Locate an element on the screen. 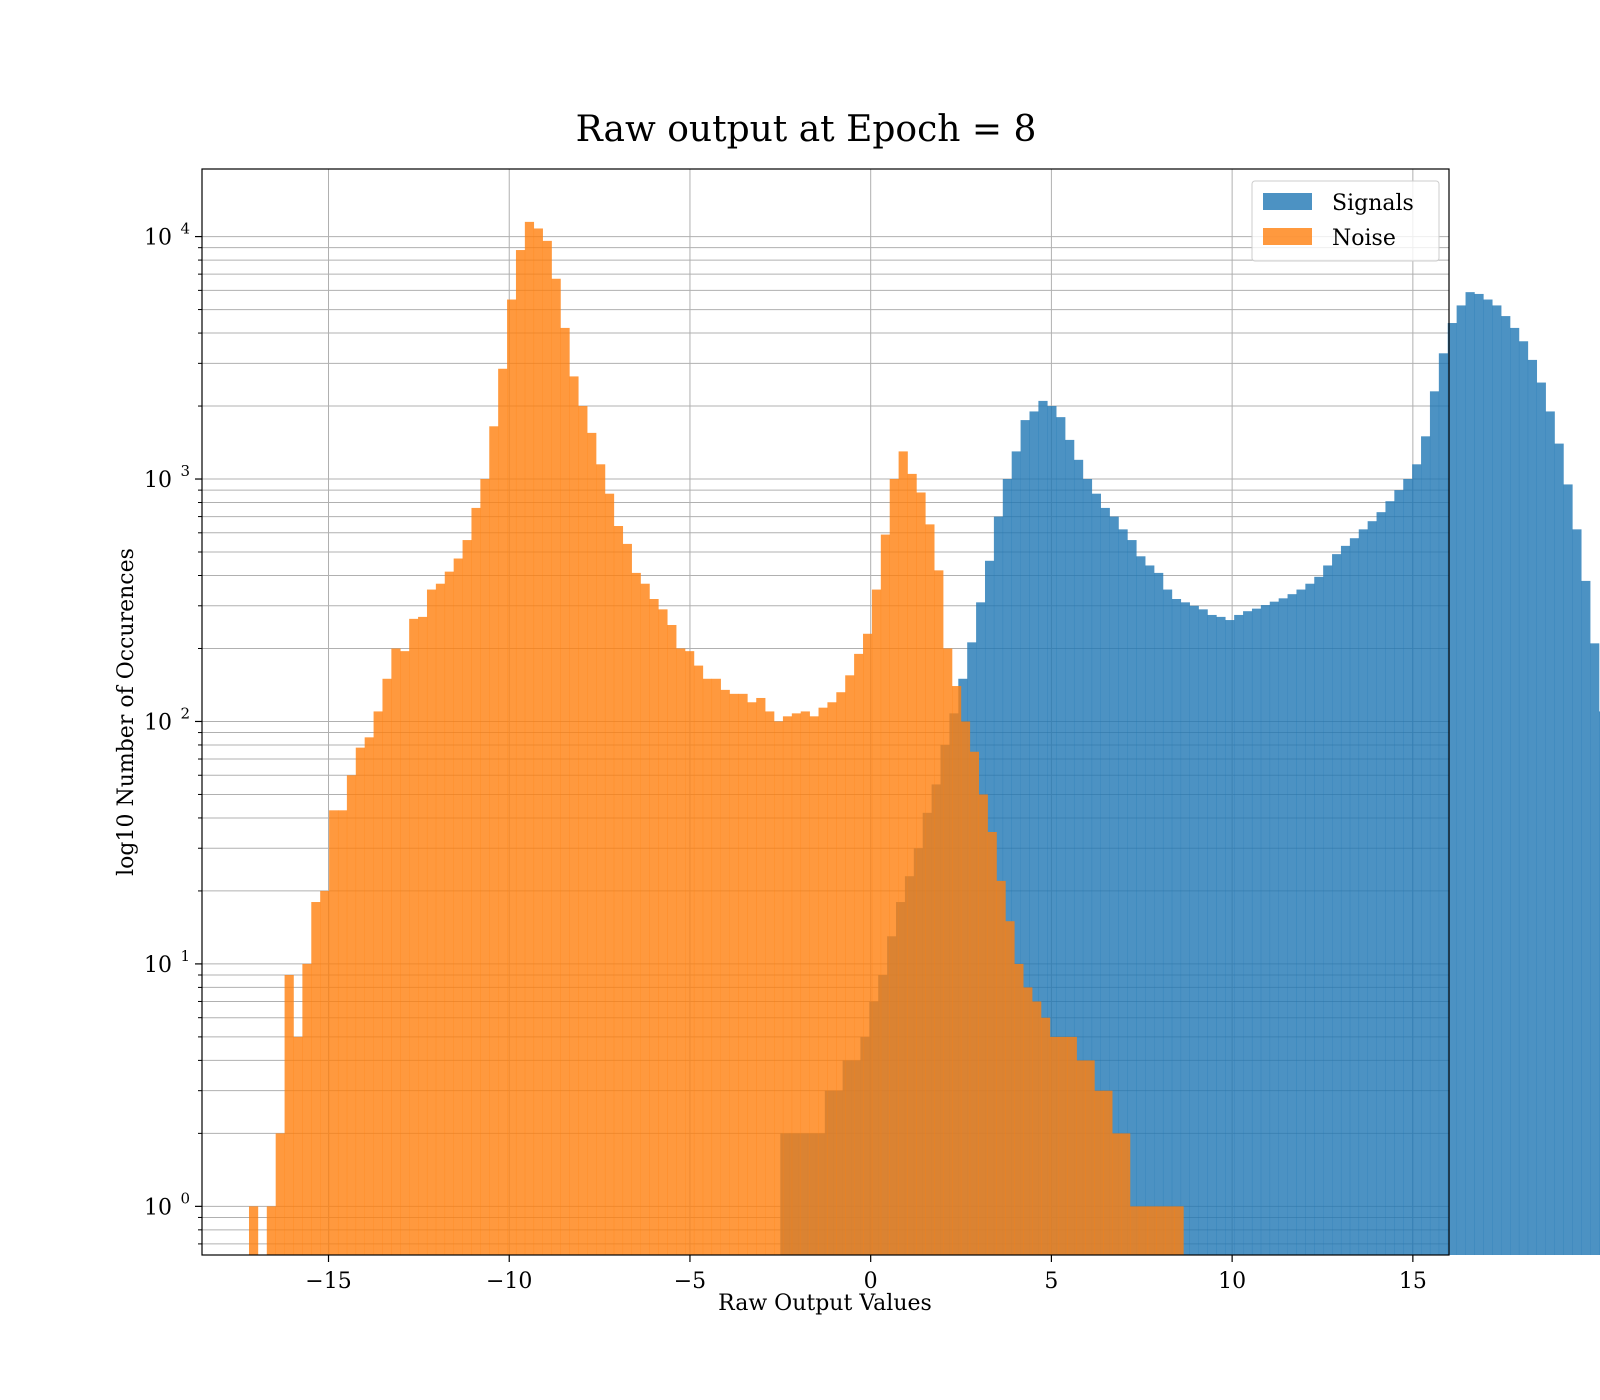  chart-title: Raw output at Epoch = 8 is located at coordinates (806, 129).